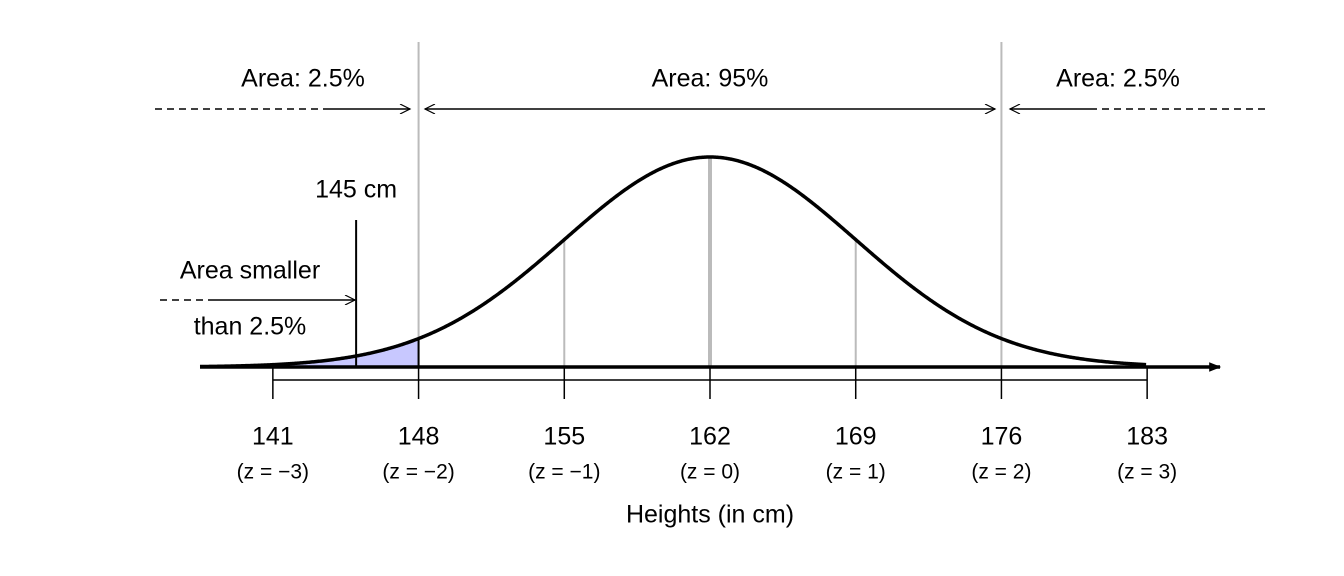 This screenshot has height=576, width=1344. Describe the element at coordinates (564, 437) in the screenshot. I see `x-tick-label: 155` at that location.